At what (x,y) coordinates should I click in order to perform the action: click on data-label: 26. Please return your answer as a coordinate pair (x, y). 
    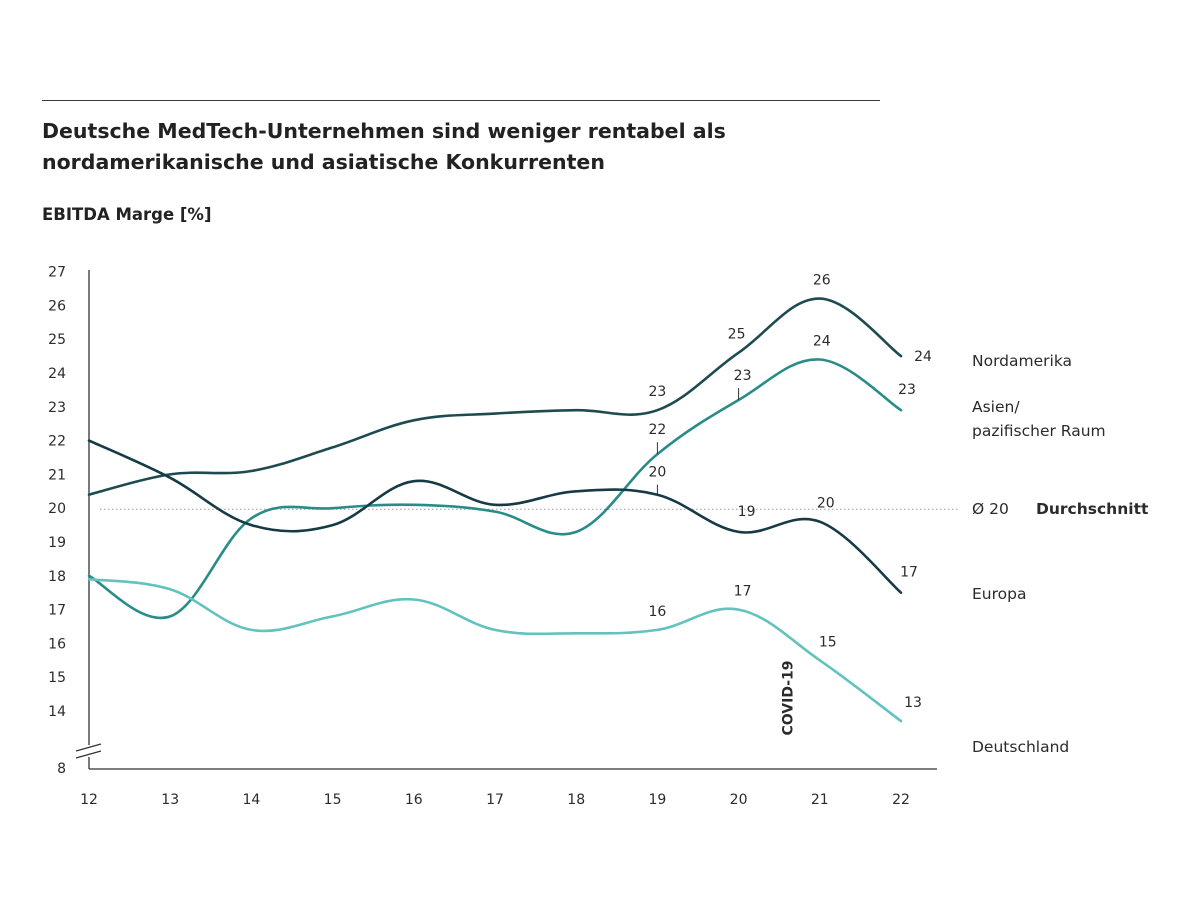
    Looking at the image, I should click on (822, 281).